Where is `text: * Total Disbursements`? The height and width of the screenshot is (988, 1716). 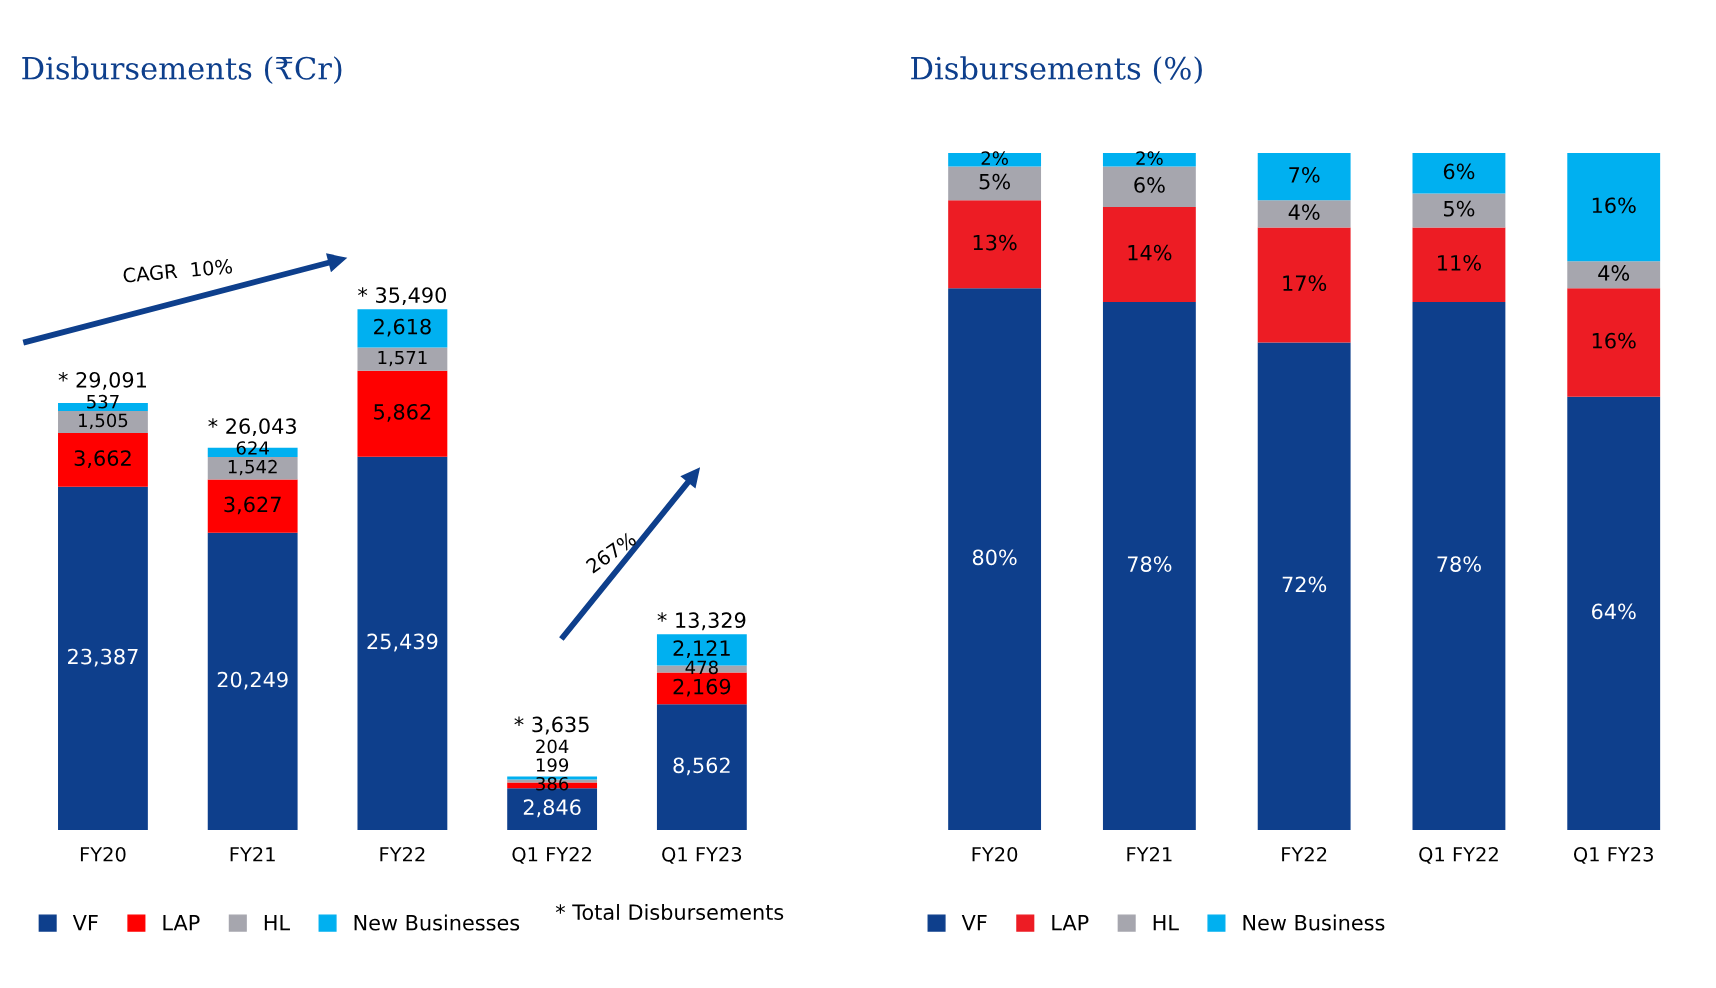 text: * Total Disbursements is located at coordinates (669, 912).